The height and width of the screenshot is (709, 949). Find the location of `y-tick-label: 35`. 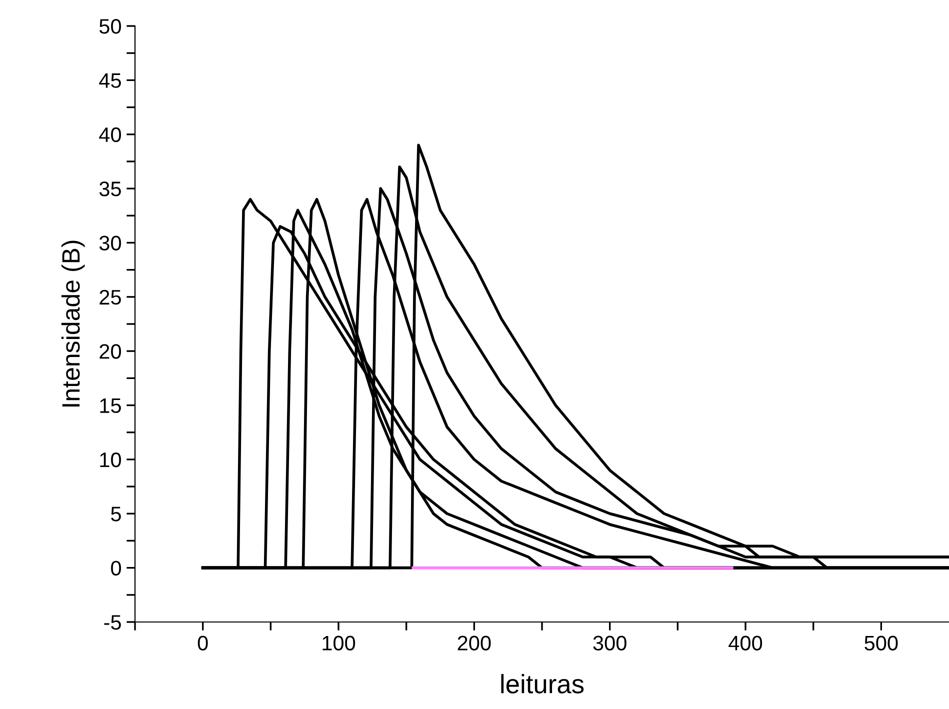

y-tick-label: 35 is located at coordinates (110, 189).